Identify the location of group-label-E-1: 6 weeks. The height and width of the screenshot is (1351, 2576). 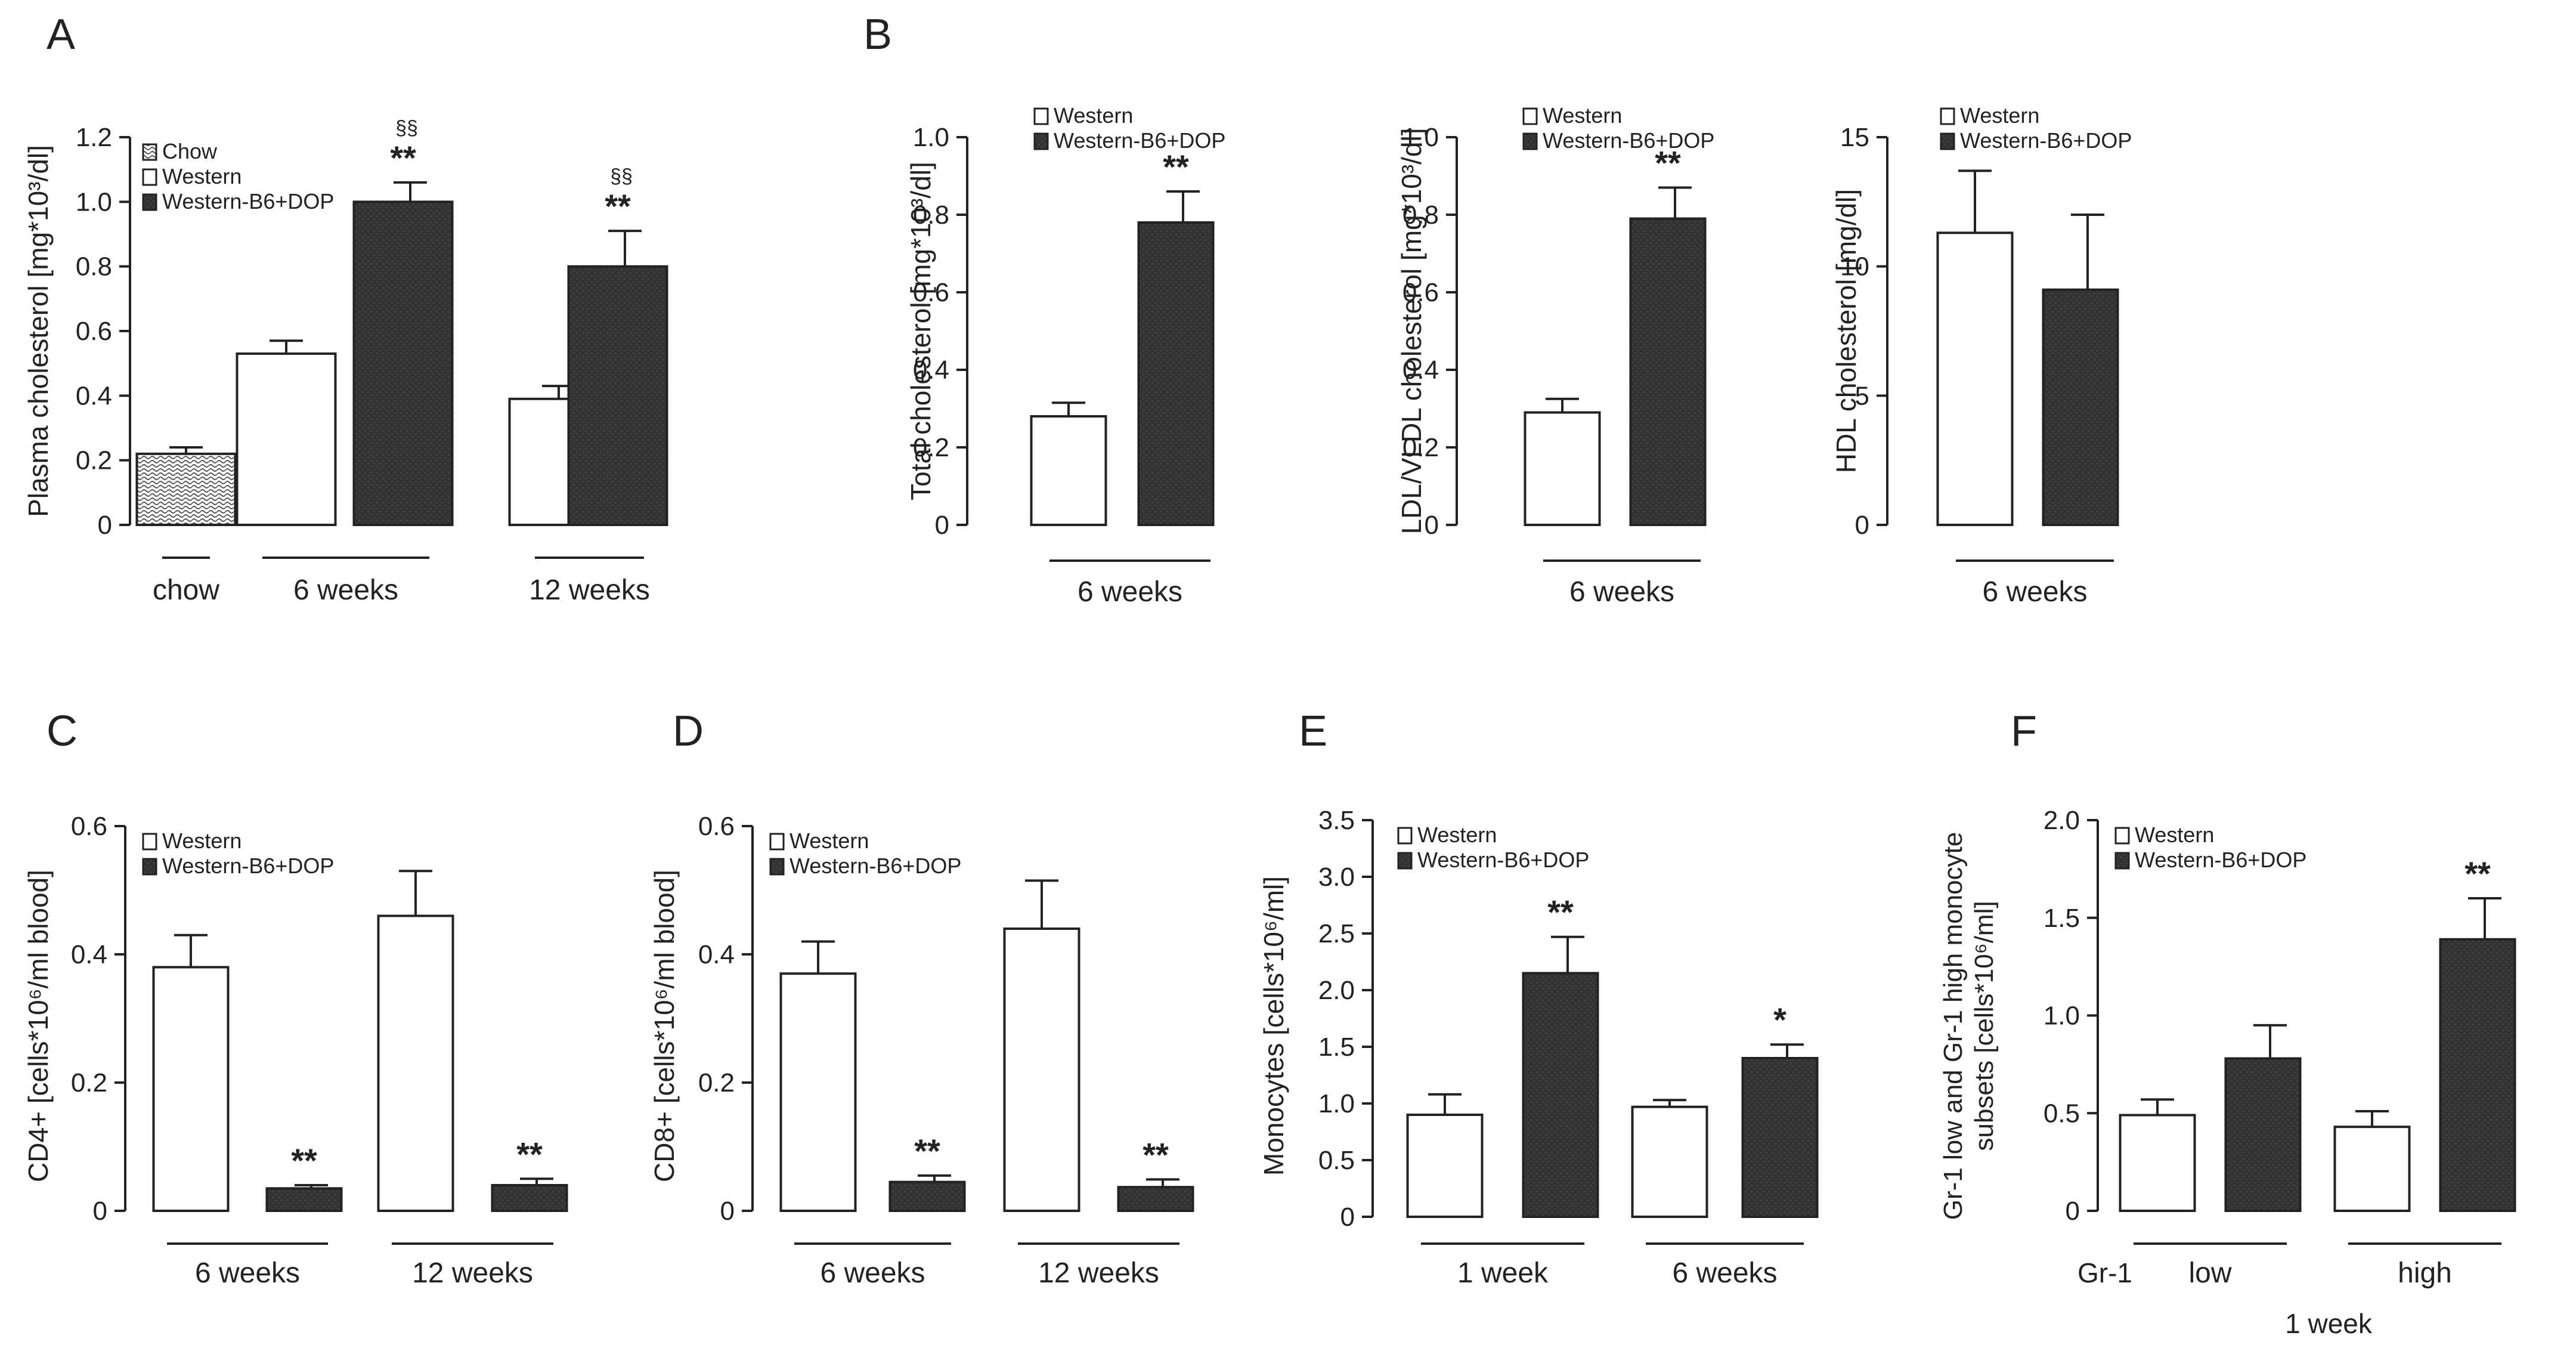
(1725, 1273).